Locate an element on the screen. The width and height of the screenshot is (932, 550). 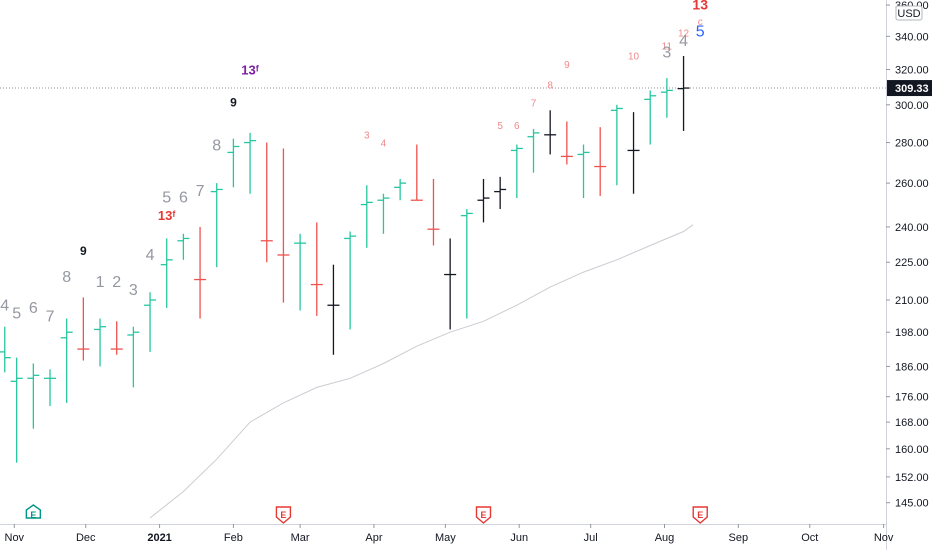
count-annotation: 2 is located at coordinates (116, 282).